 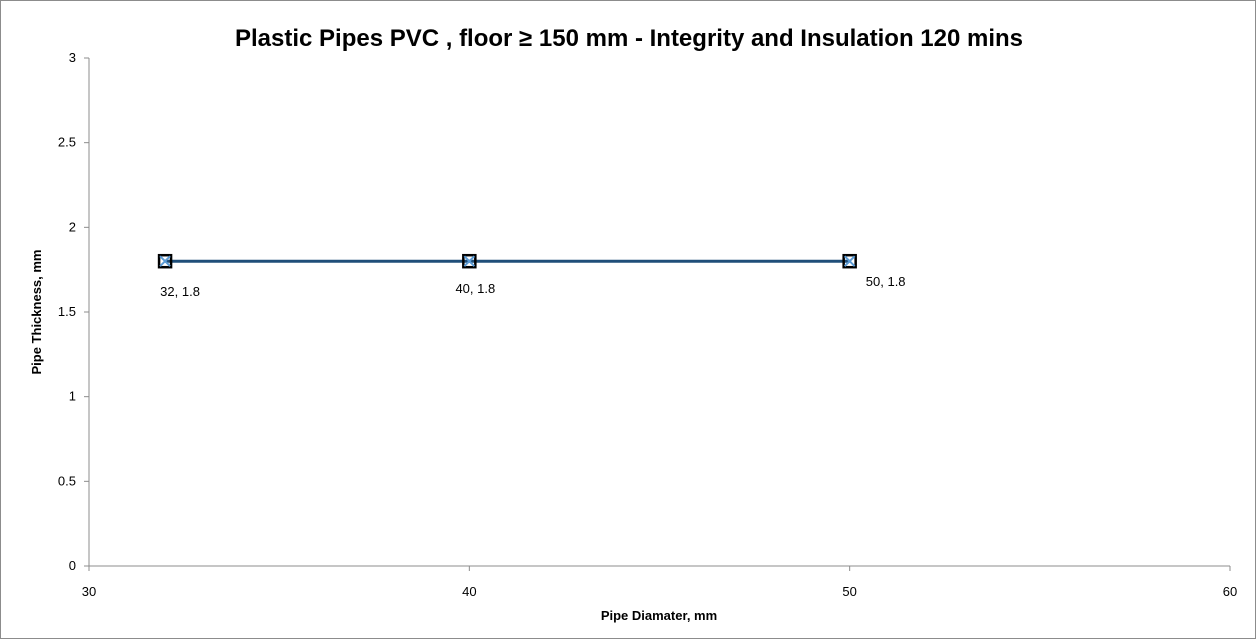 I want to click on x-tick-label: 50, so click(x=849, y=591).